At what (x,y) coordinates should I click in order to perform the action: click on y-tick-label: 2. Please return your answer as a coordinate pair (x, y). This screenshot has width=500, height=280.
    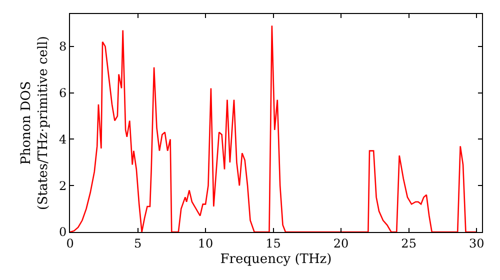
    Looking at the image, I should click on (62, 185).